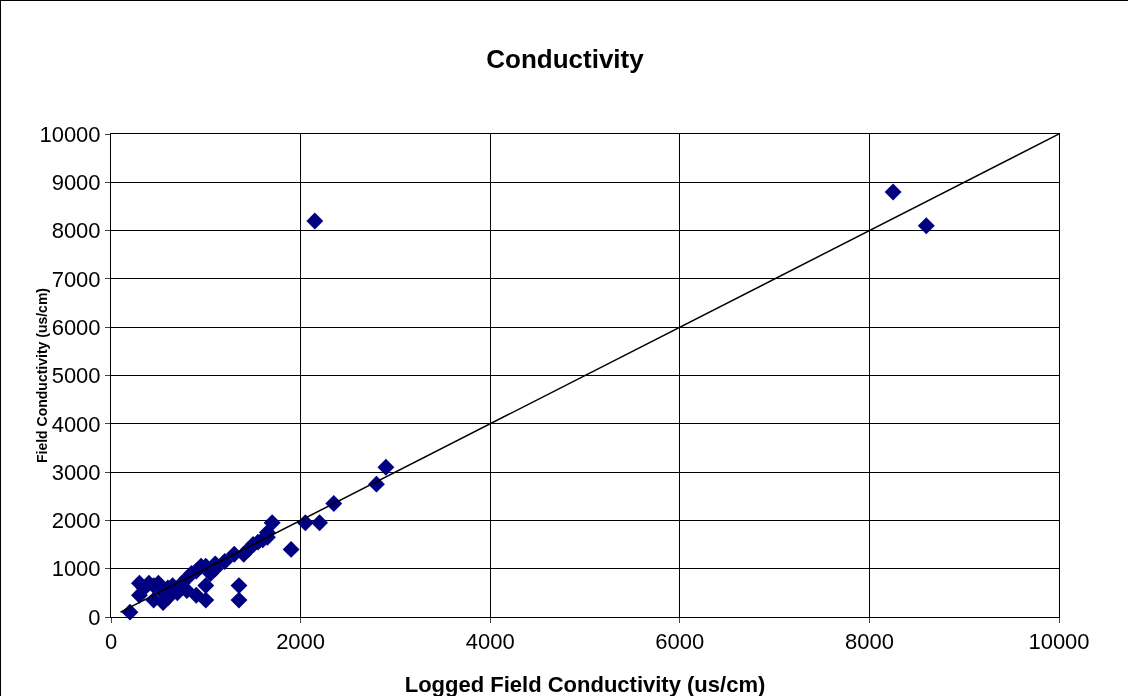 This screenshot has width=1128, height=696. What do you see at coordinates (94, 617) in the screenshot?
I see `y-tick-label: 0` at bounding box center [94, 617].